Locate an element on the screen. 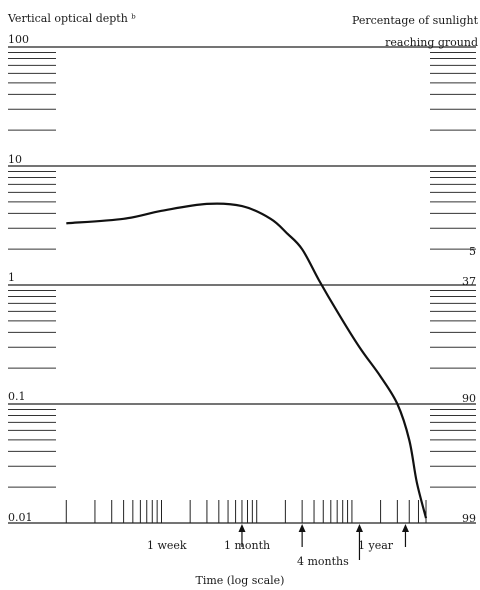 The width and height of the screenshot is (480, 590). event-label-1-year: 1 year is located at coordinates (376, 545).